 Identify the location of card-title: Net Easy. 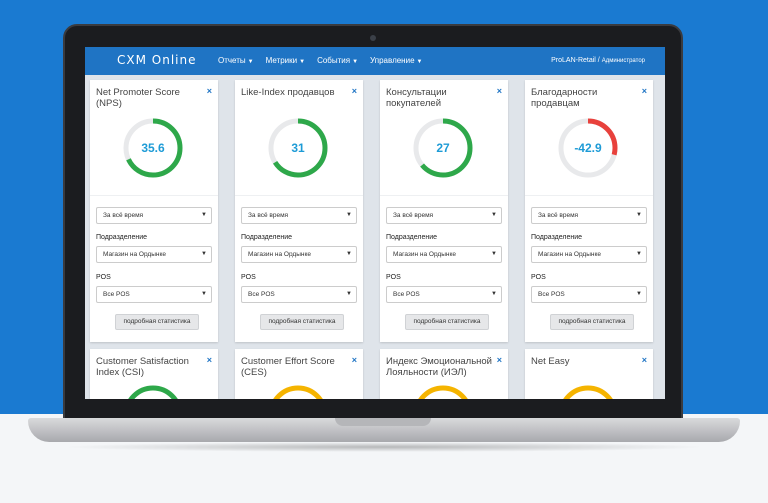
(550, 361).